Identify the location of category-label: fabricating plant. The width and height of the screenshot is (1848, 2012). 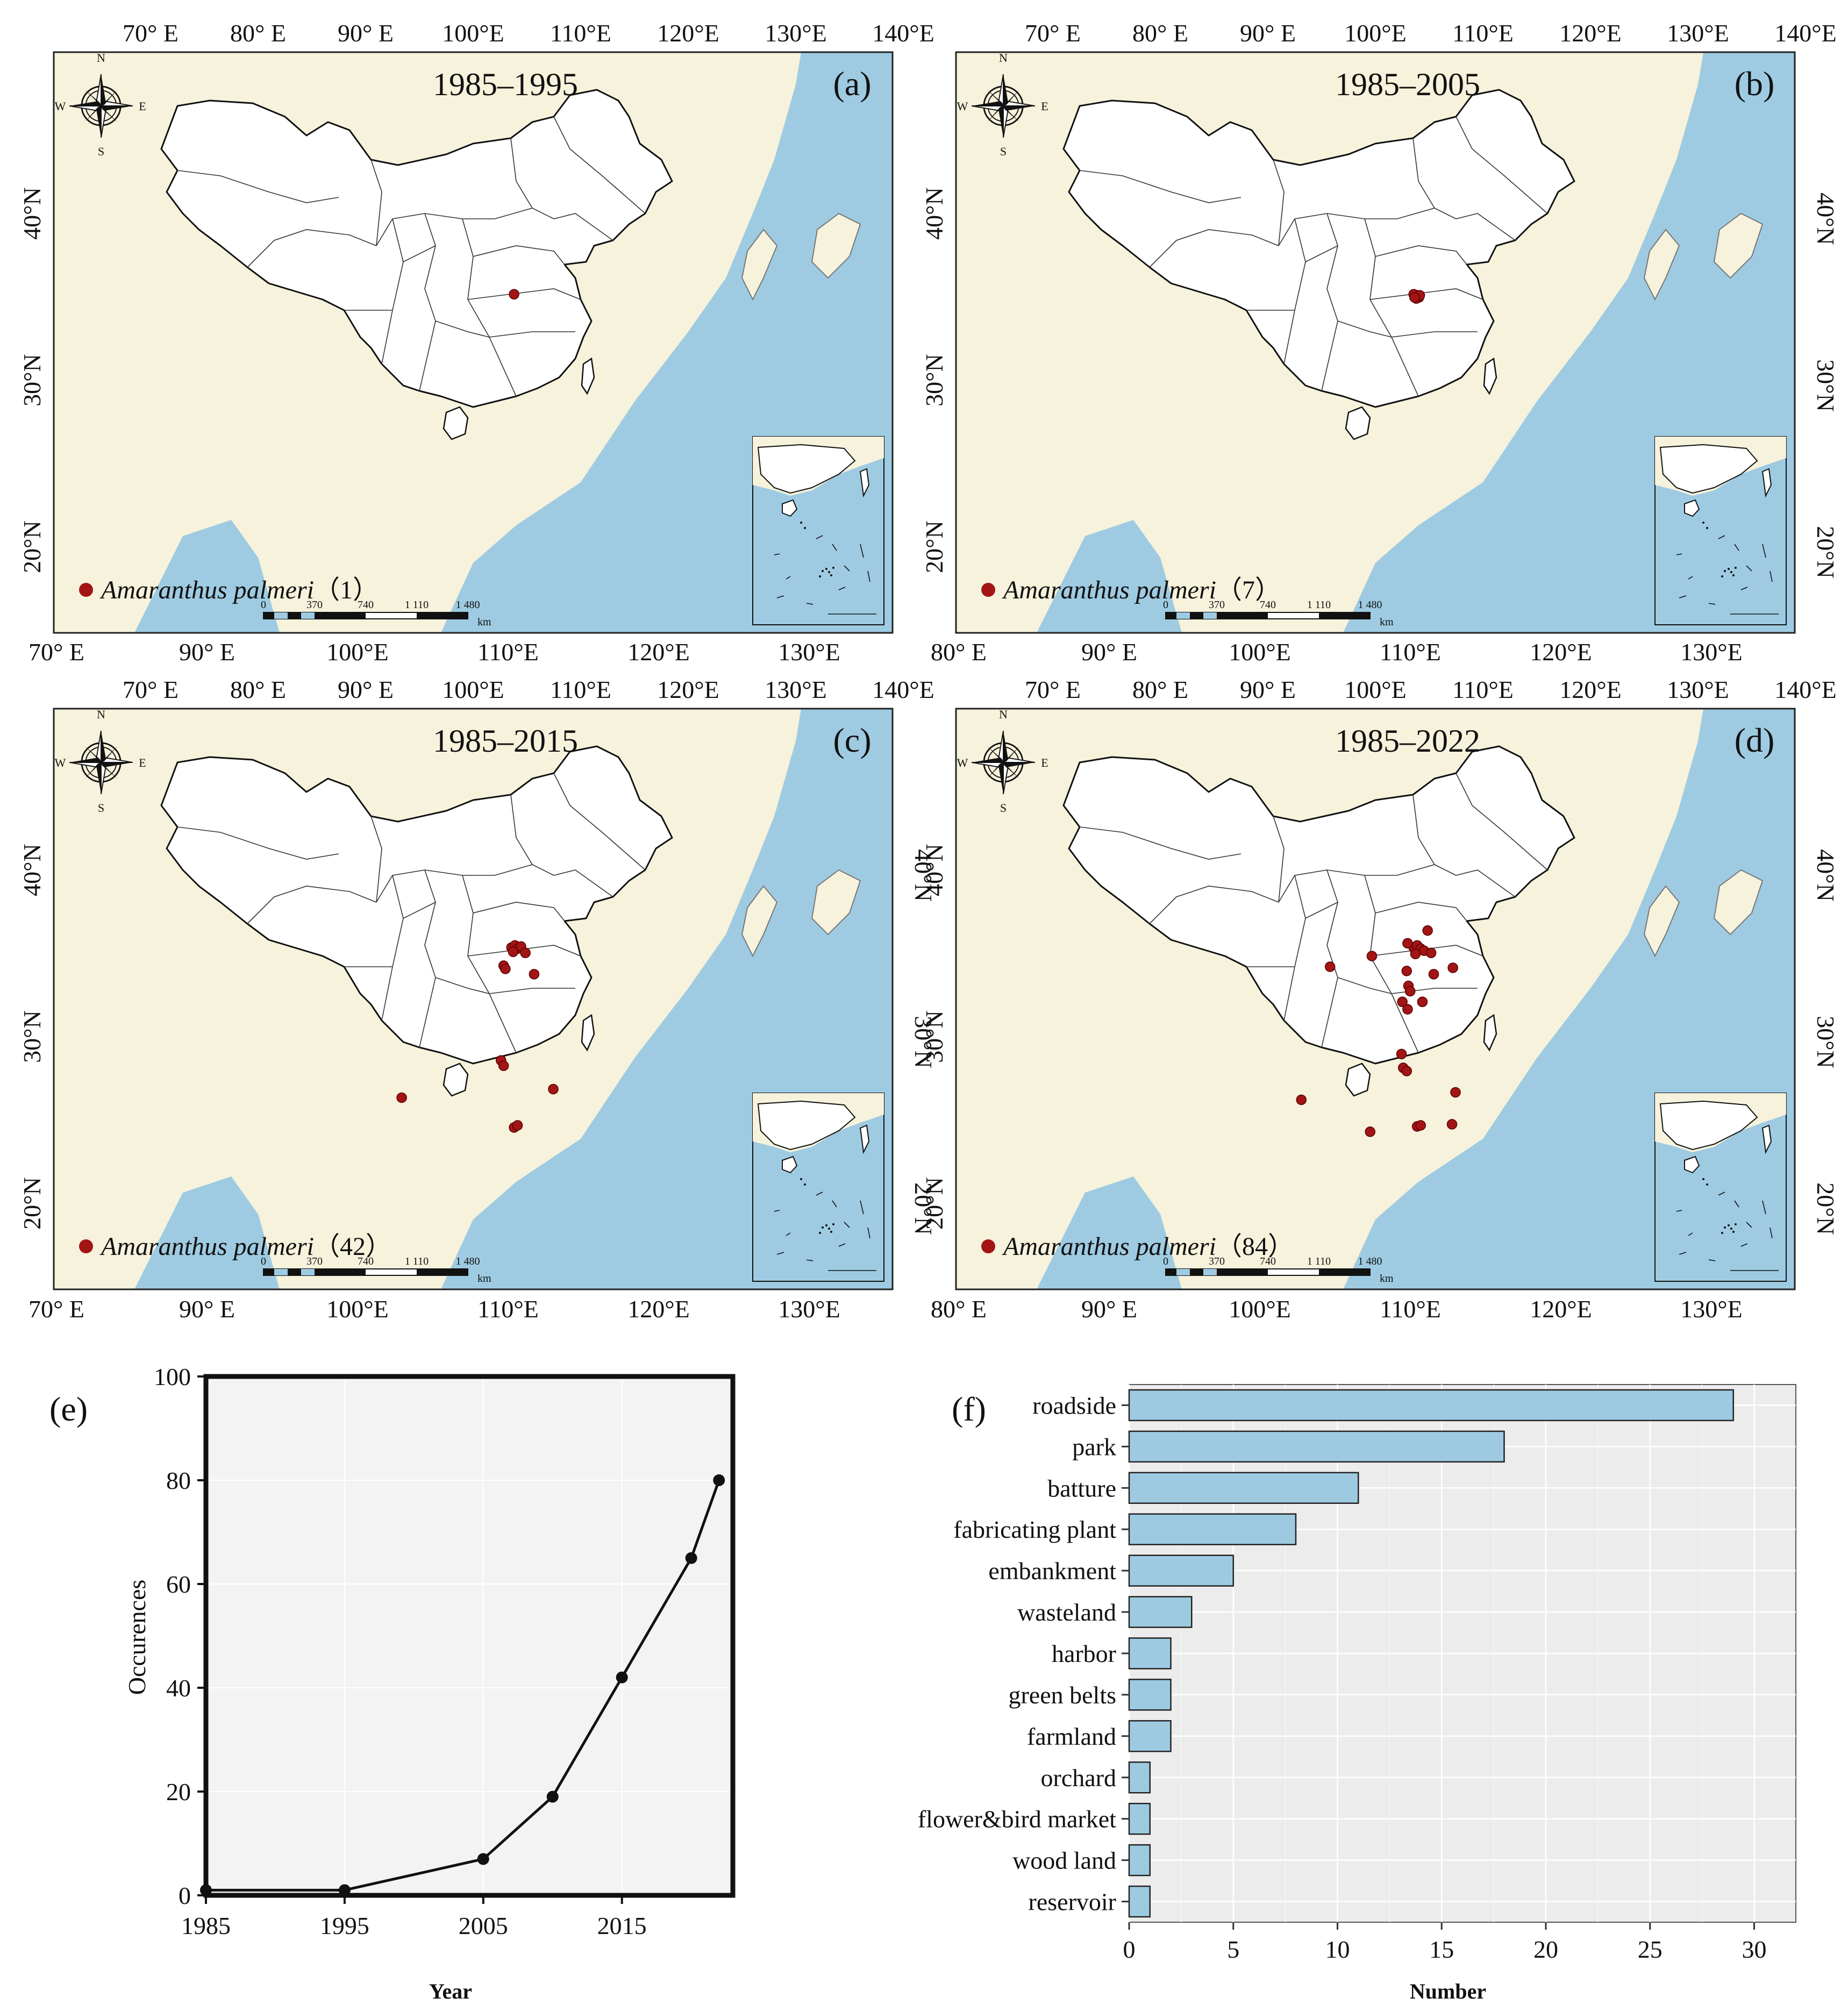
(1034, 1529).